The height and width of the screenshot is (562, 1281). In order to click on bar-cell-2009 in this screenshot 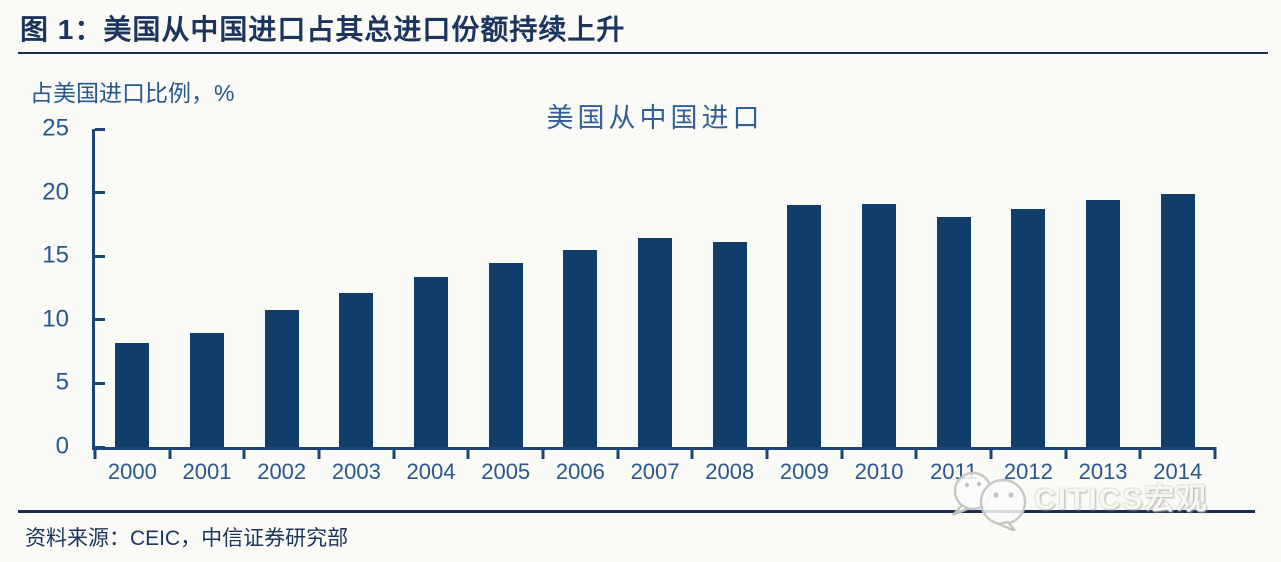, I will do `click(804, 288)`.